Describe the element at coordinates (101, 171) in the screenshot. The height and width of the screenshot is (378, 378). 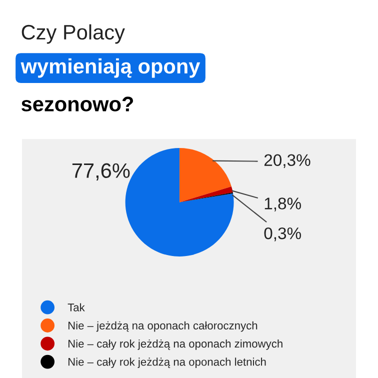
I see `data-label: 77,6%` at that location.